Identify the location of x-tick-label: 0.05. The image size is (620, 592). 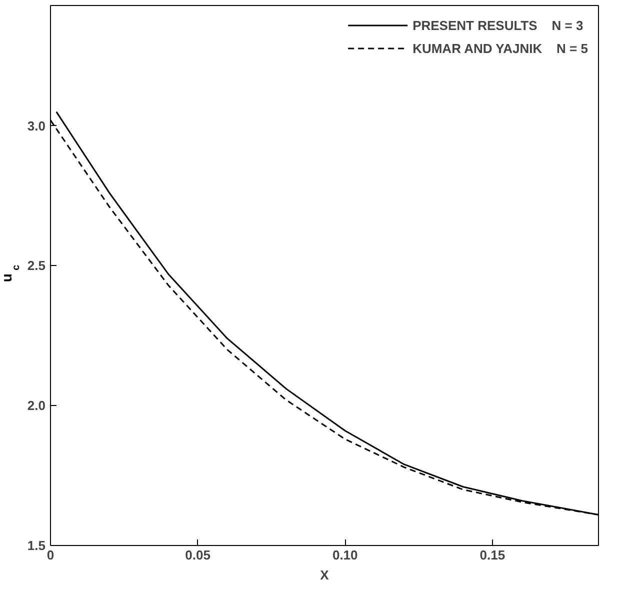
(197, 555).